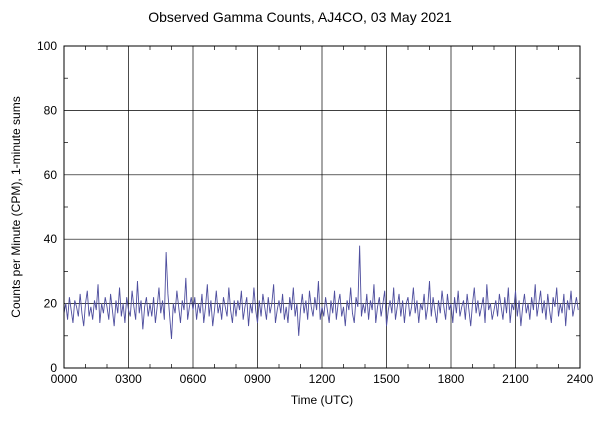 This screenshot has width=600, height=428. Describe the element at coordinates (580, 379) in the screenshot. I see `x-tick-label: 2400` at that location.